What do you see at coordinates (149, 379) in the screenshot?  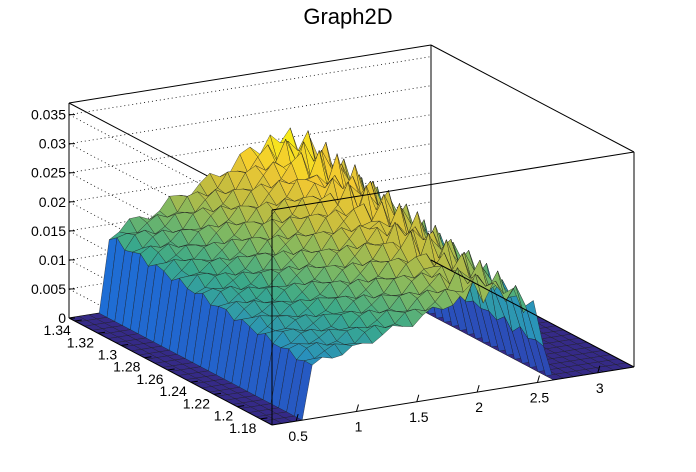 I see `y-tick-label: 1.26` at bounding box center [149, 379].